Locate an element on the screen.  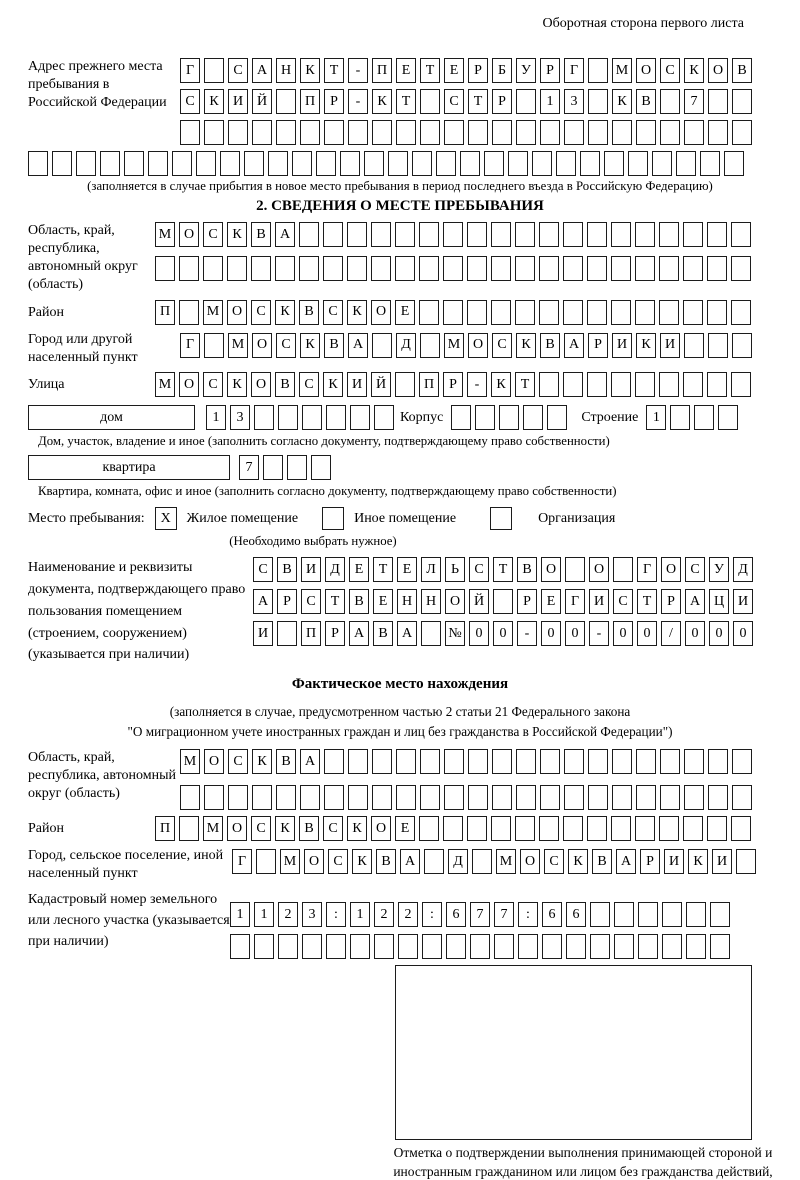
char-cell: 1 is located at coordinates (550, 101).